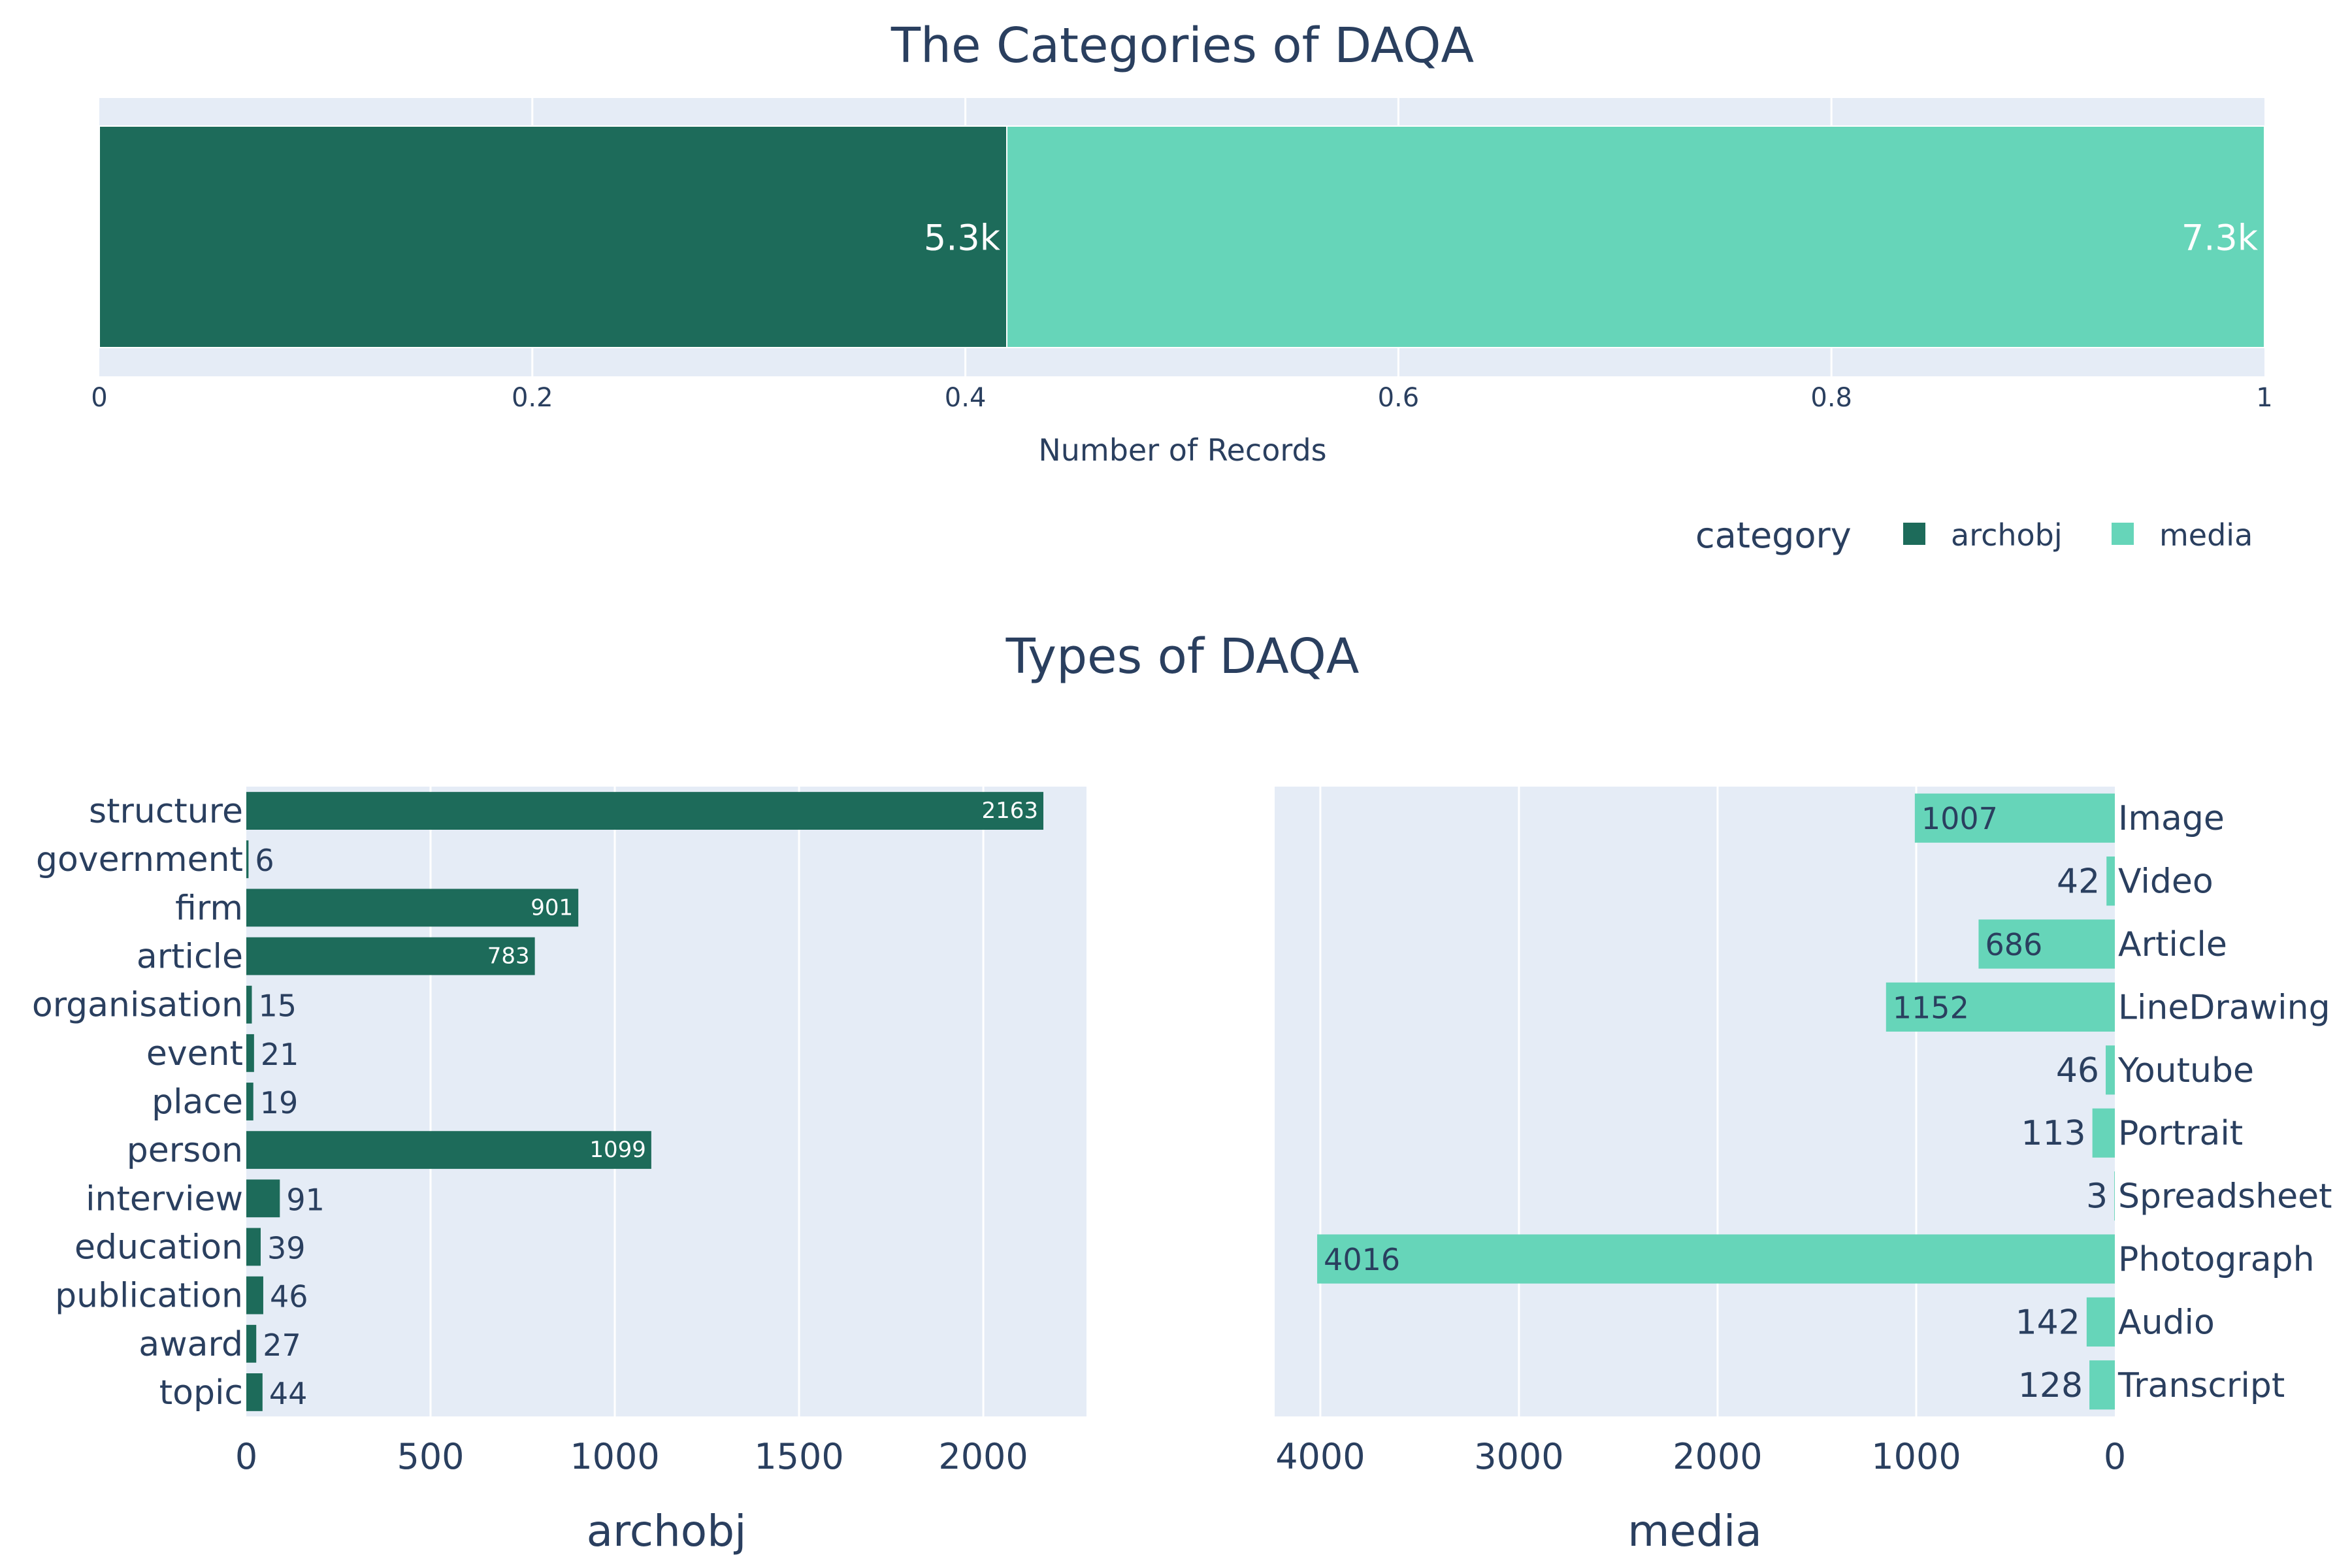 The height and width of the screenshot is (1568, 2352). I want to click on data-label: 27, so click(282, 1345).